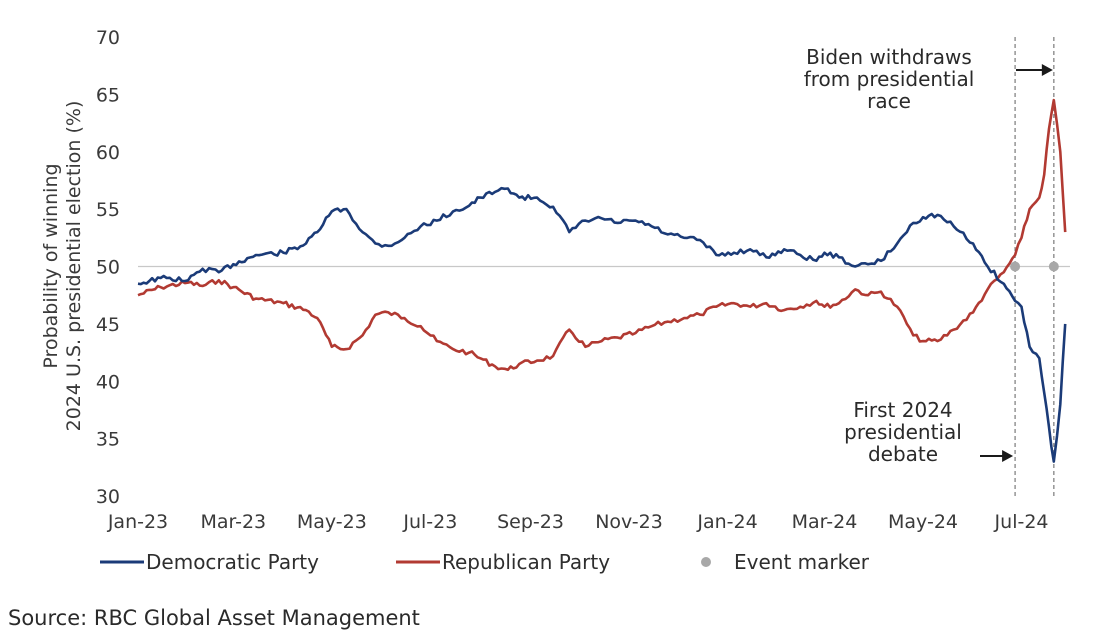 Image resolution: width=1102 pixels, height=640 pixels. Describe the element at coordinates (233, 522) in the screenshot. I see `x-tick-label: Mar-23` at that location.